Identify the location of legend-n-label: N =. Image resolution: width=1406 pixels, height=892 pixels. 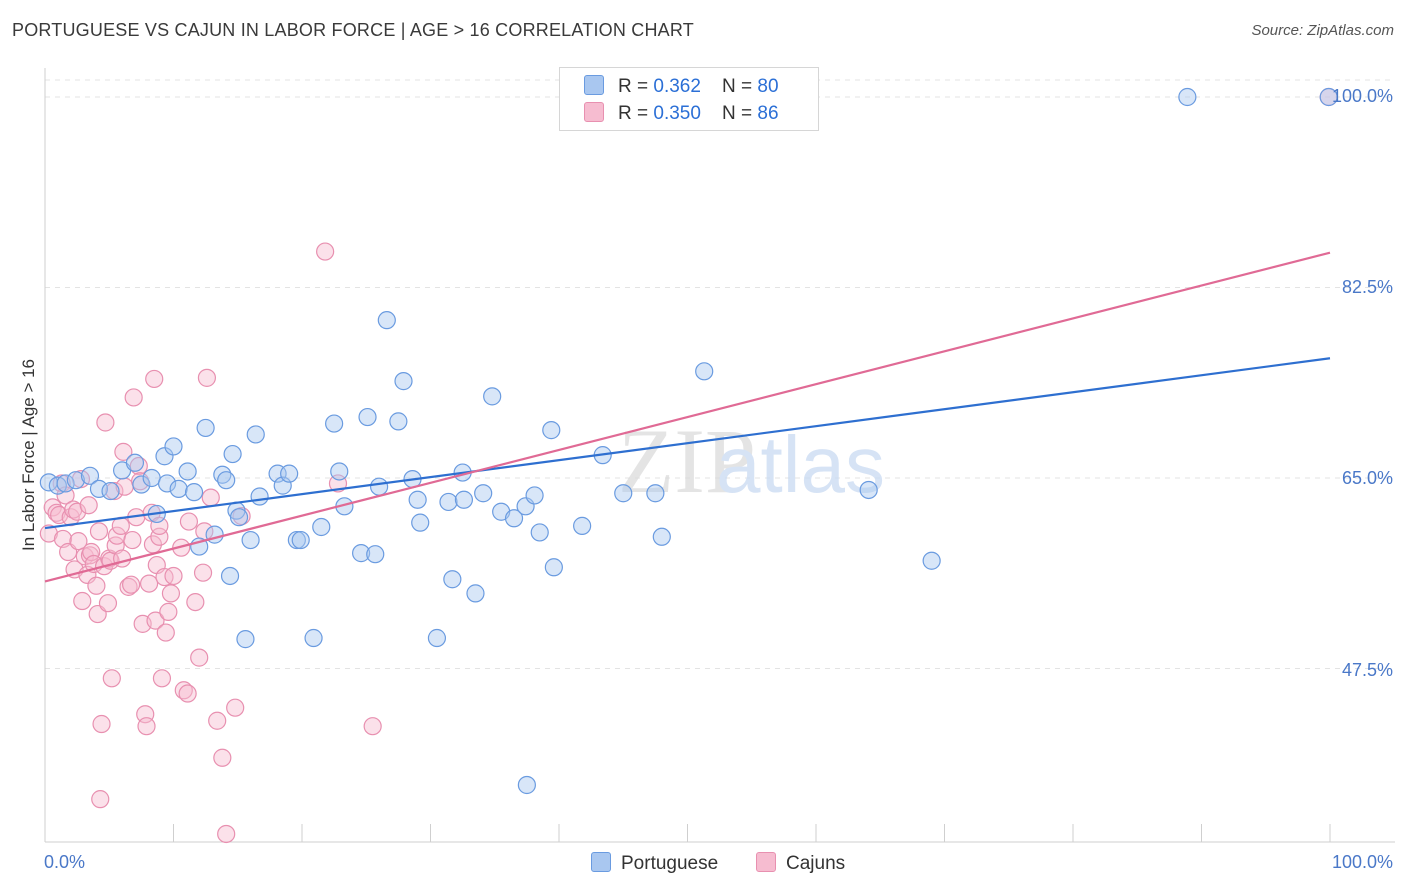
(740, 86).